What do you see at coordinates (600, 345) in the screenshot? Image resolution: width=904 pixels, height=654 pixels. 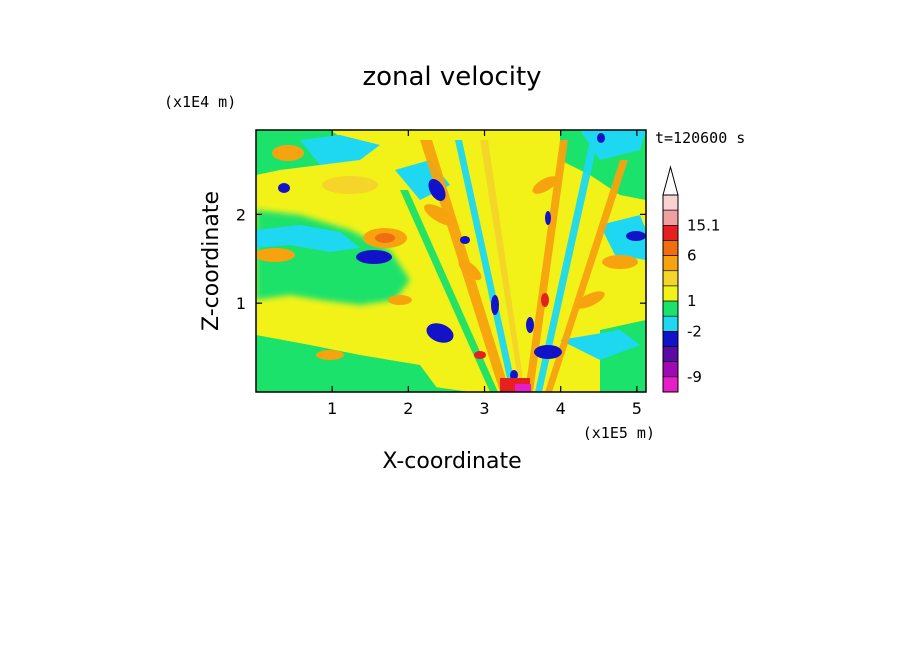 I see `field-cyan-bottomright` at bounding box center [600, 345].